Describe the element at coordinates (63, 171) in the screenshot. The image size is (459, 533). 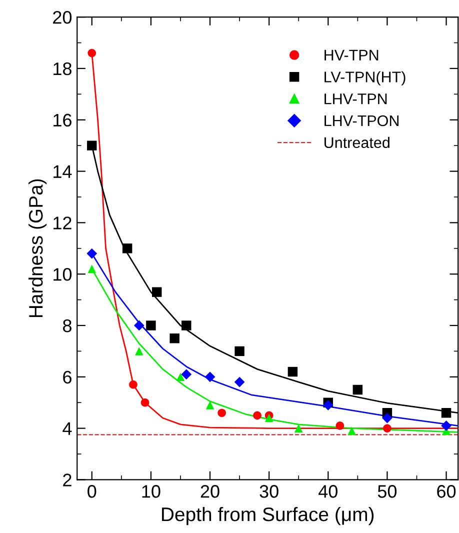
I see `y-tick-label: 14` at that location.